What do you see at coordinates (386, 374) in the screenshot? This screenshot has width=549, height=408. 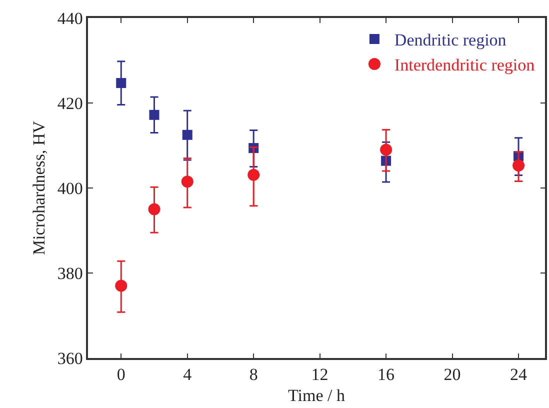 I see `x-tick-label: 16` at bounding box center [386, 374].